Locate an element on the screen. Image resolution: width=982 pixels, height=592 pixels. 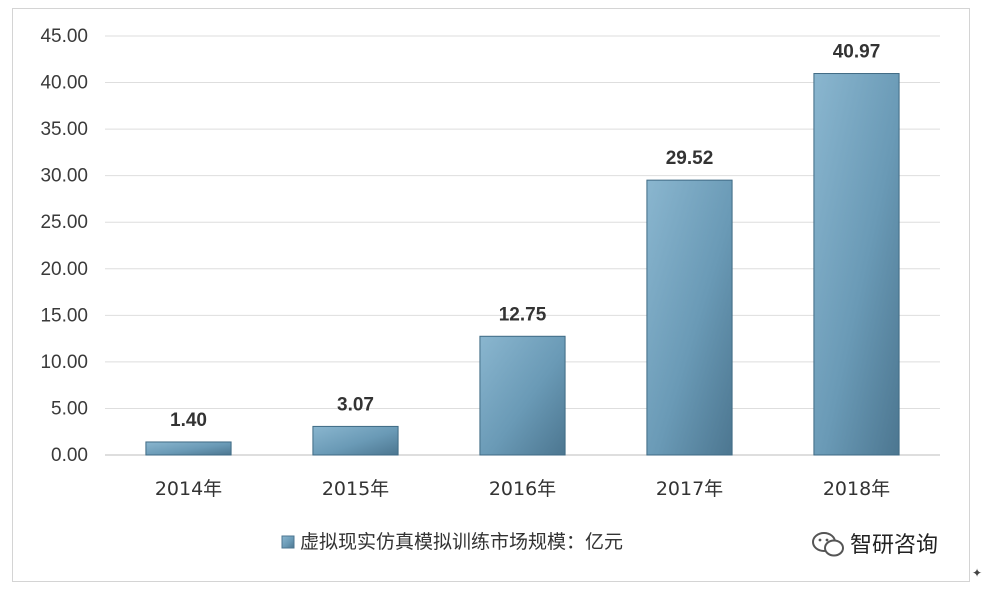
x-tick-label: 2018年 is located at coordinates (856, 489).